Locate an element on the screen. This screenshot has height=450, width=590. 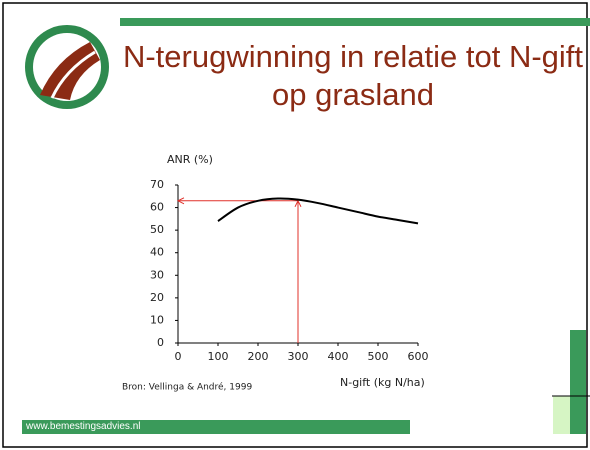
arrowhead is located at coordinates (180, 201).